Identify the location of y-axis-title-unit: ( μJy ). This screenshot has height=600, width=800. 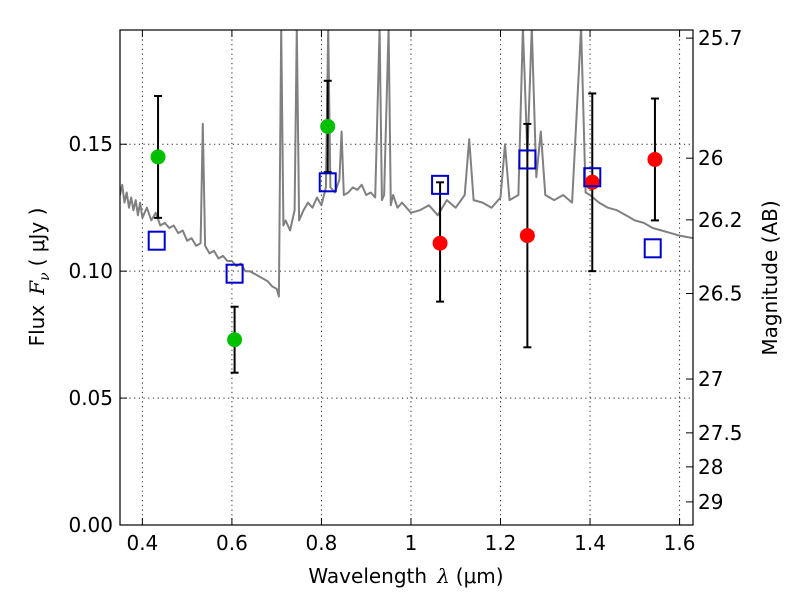
(37, 237).